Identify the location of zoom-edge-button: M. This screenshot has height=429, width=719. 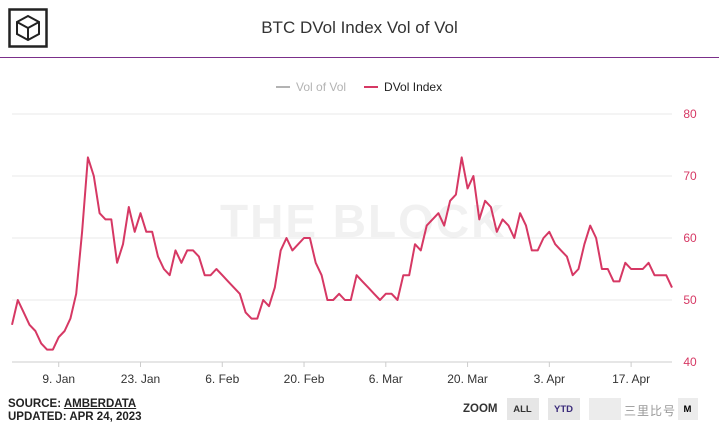
(687, 409).